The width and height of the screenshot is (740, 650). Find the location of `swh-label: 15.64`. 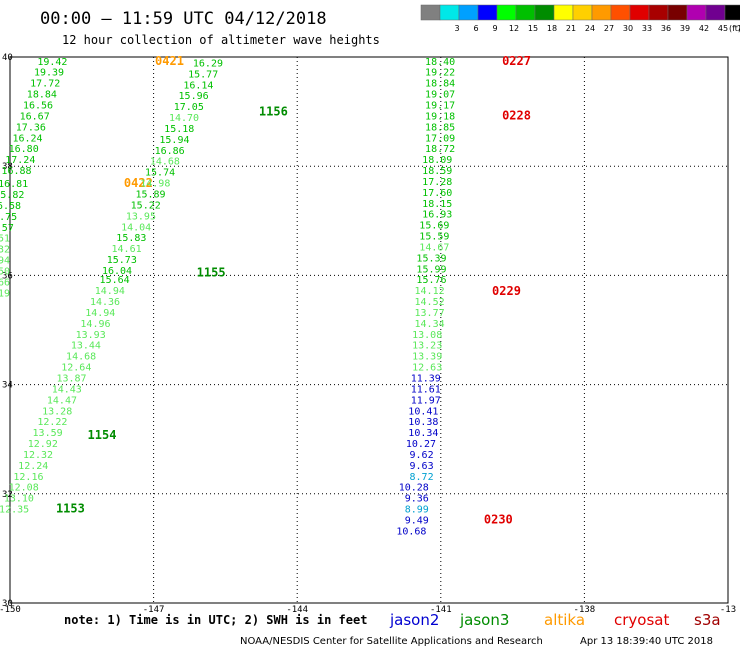

swh-label: 15.64 is located at coordinates (115, 280).